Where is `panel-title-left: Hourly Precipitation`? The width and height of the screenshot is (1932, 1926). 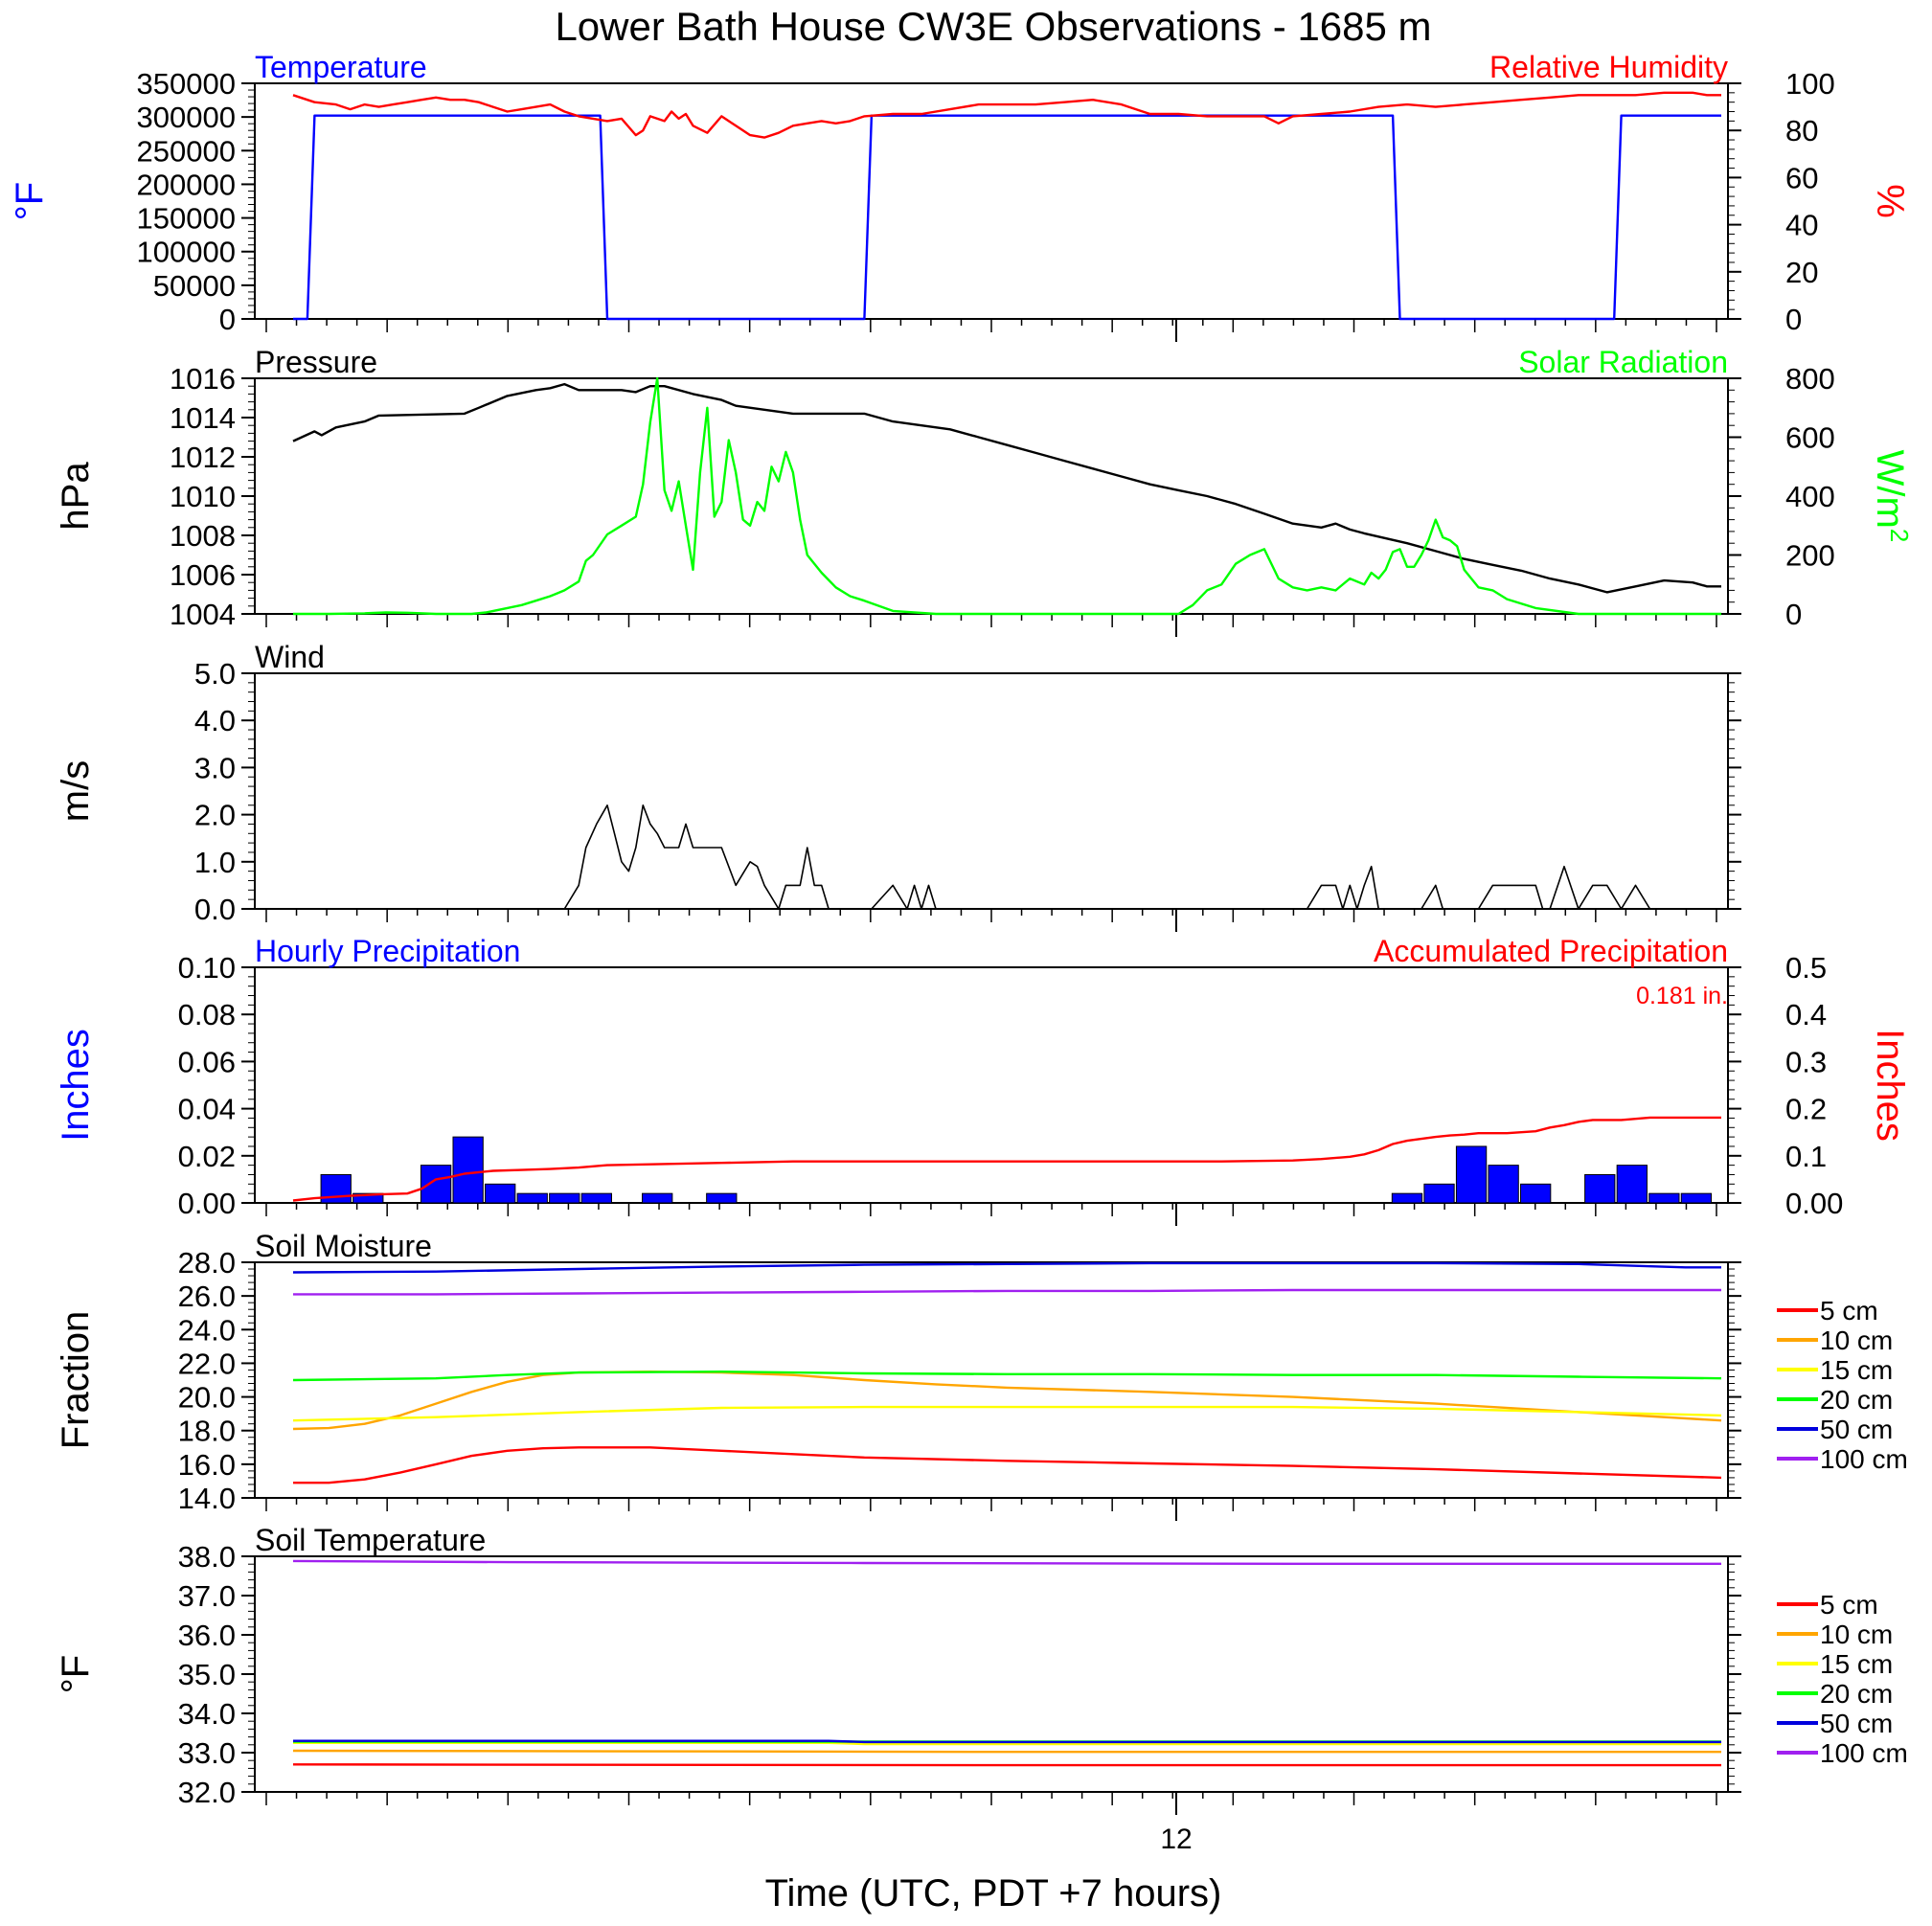 panel-title-left: Hourly Precipitation is located at coordinates (387, 951).